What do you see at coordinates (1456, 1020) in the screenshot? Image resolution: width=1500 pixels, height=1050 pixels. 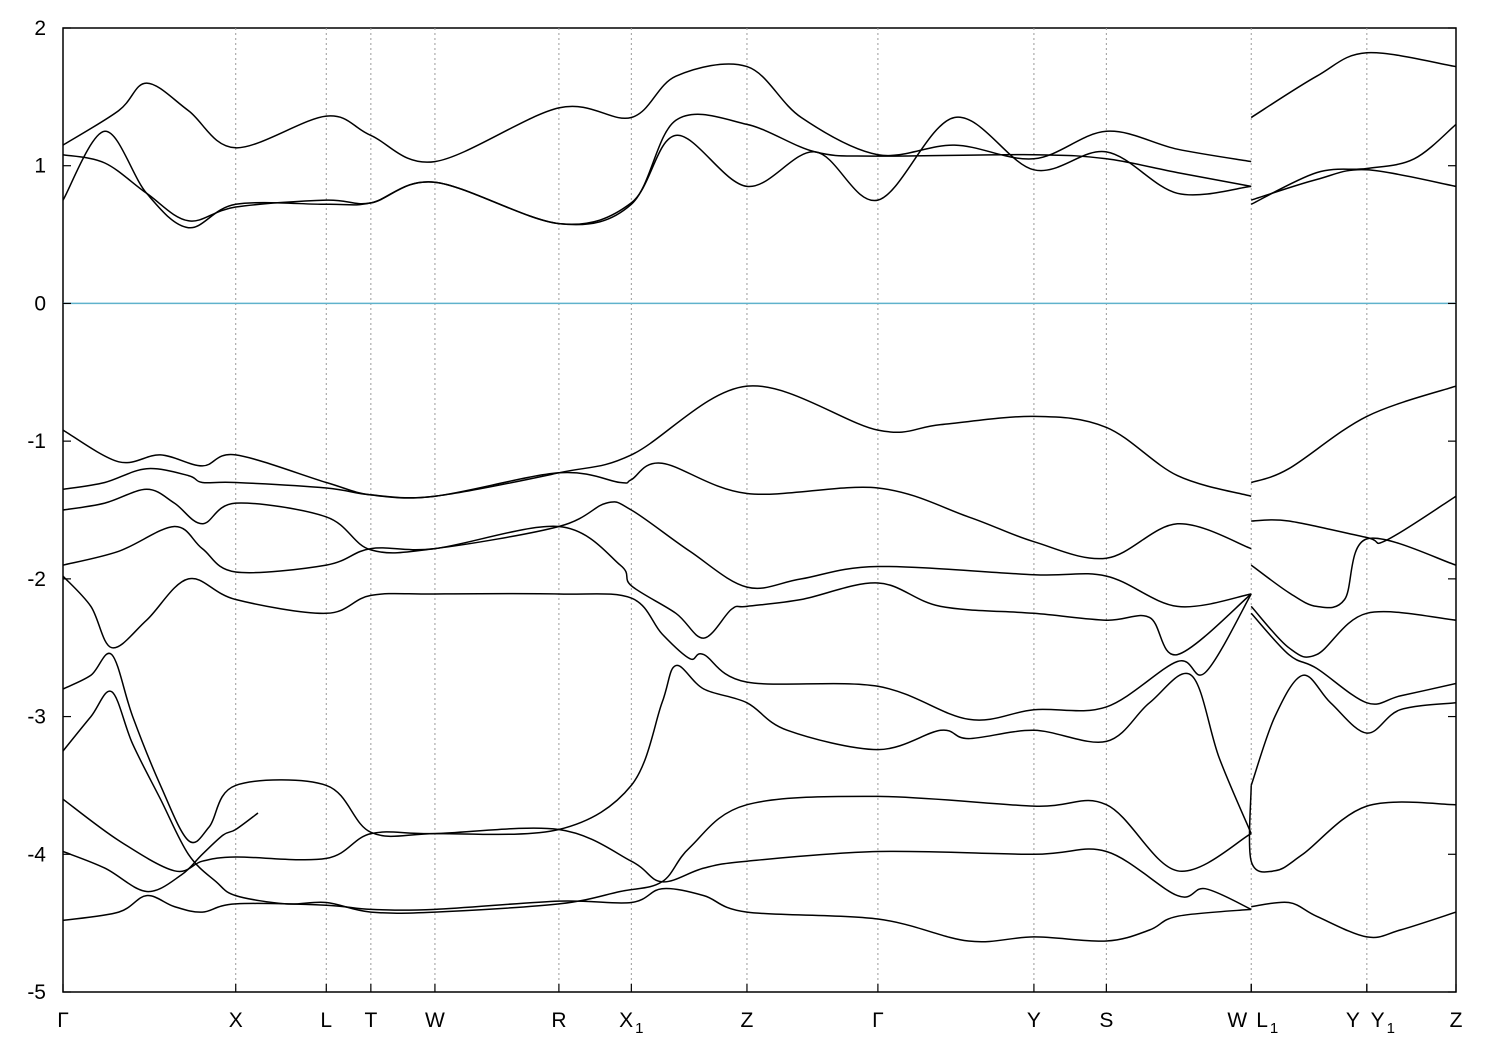 I see `x-tick-label-15: Z` at bounding box center [1456, 1020].